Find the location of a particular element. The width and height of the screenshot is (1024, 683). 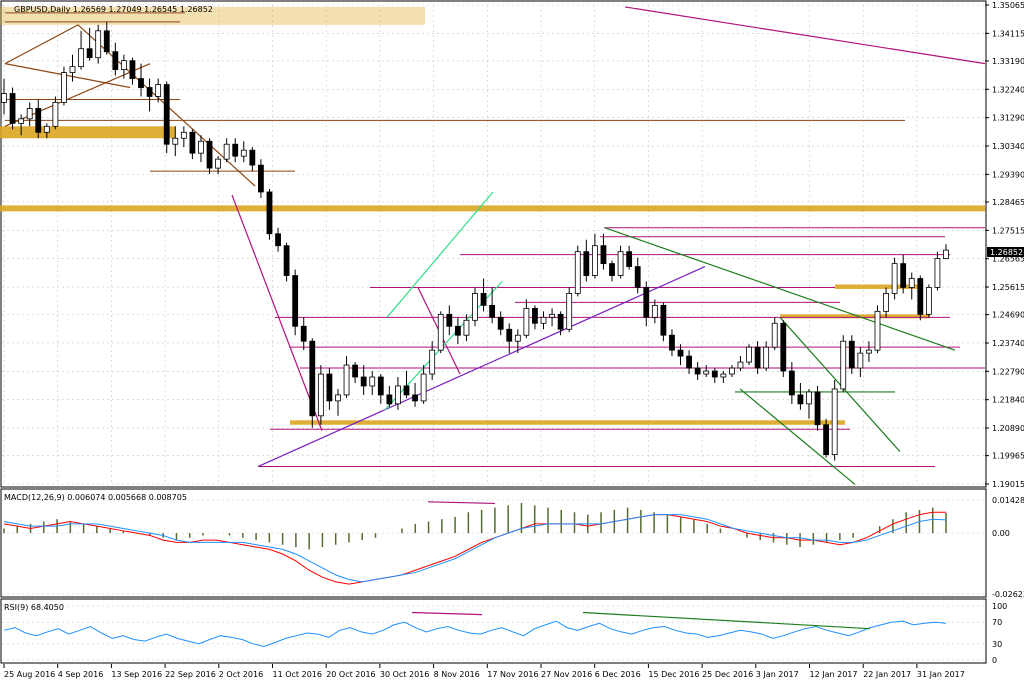

x-tick-label: 27 Nov 2016 is located at coordinates (566, 674).